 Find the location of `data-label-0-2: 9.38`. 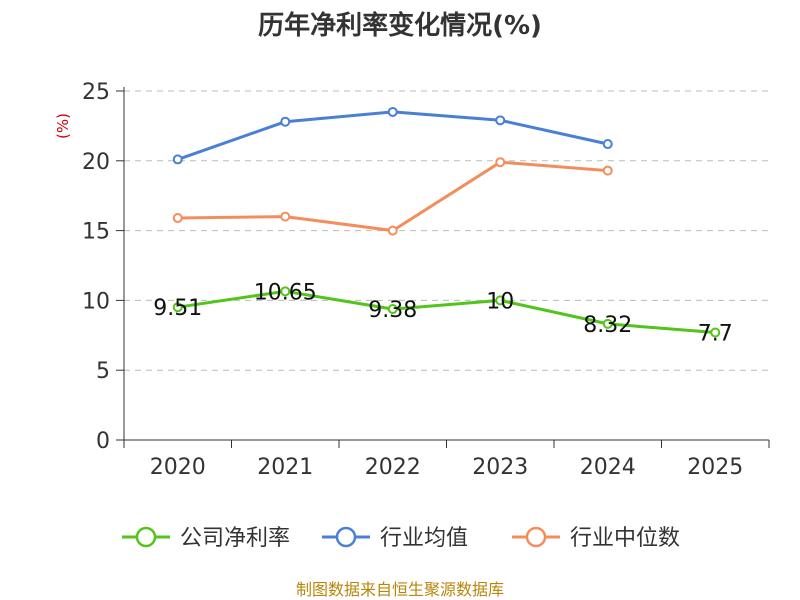

data-label-0-2: 9.38 is located at coordinates (392, 310).